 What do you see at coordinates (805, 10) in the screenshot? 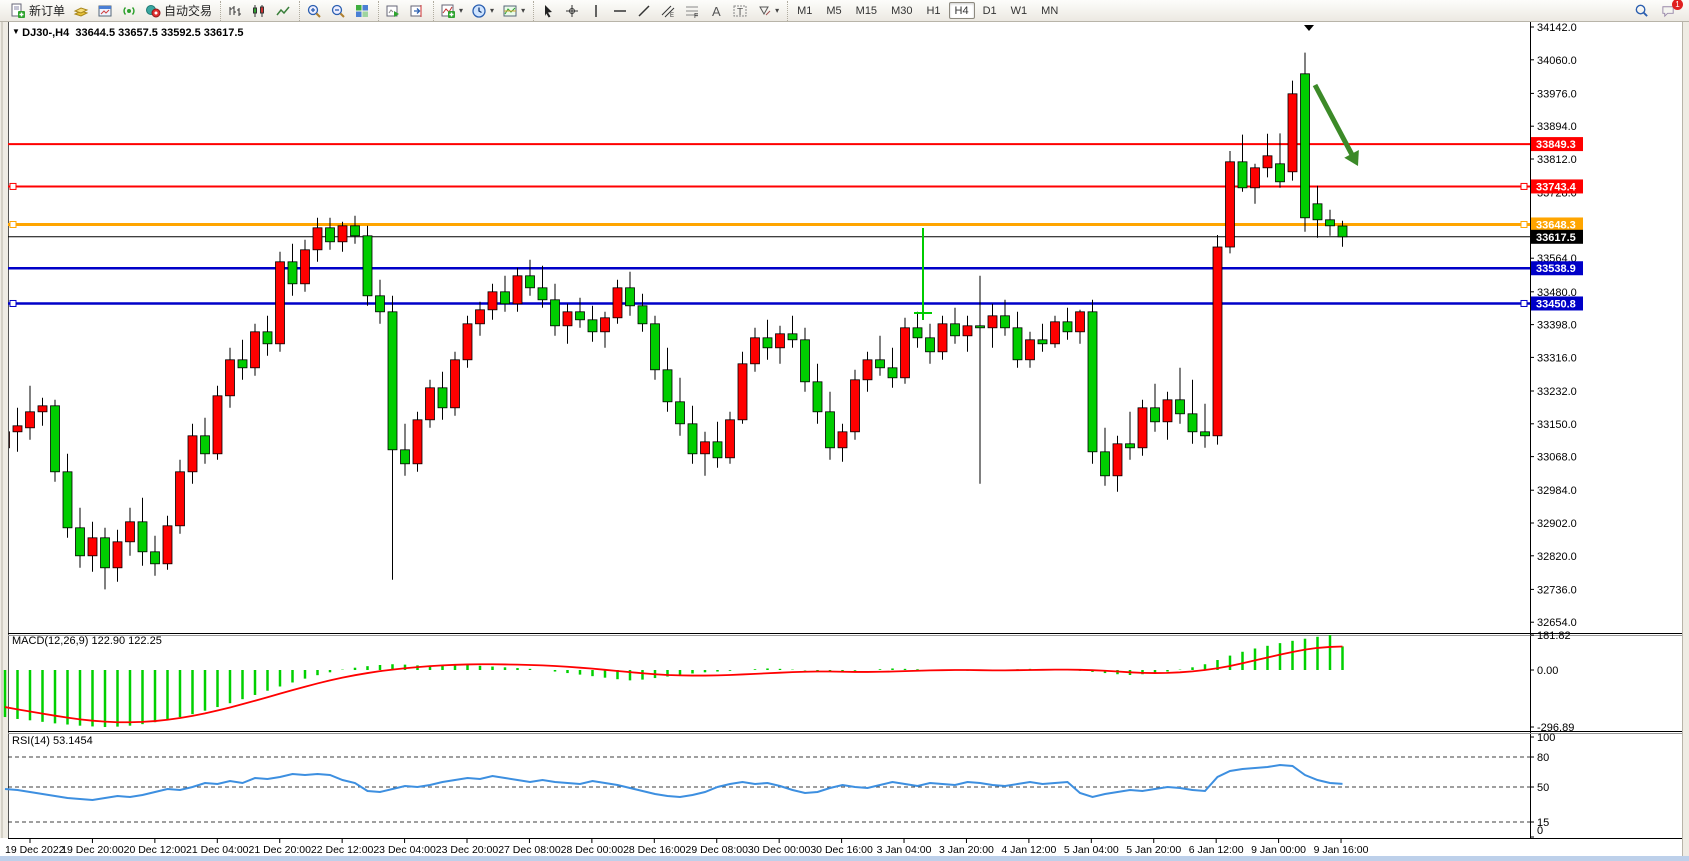
I see `timeframe-m1-button: M1` at bounding box center [805, 10].